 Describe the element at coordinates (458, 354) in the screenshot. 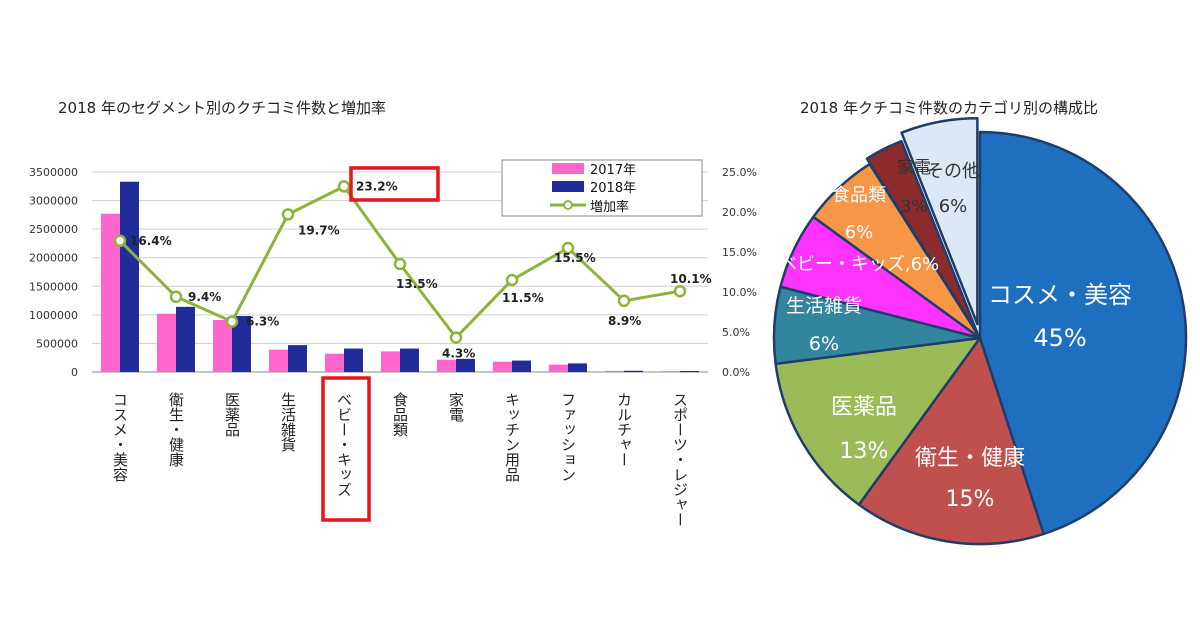

I see `growth-rate-data-label: 4.3%` at that location.